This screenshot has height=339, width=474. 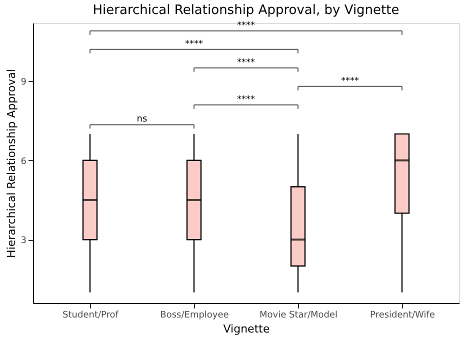 I want to click on y-tick-label: 9, so click(x=23, y=83).